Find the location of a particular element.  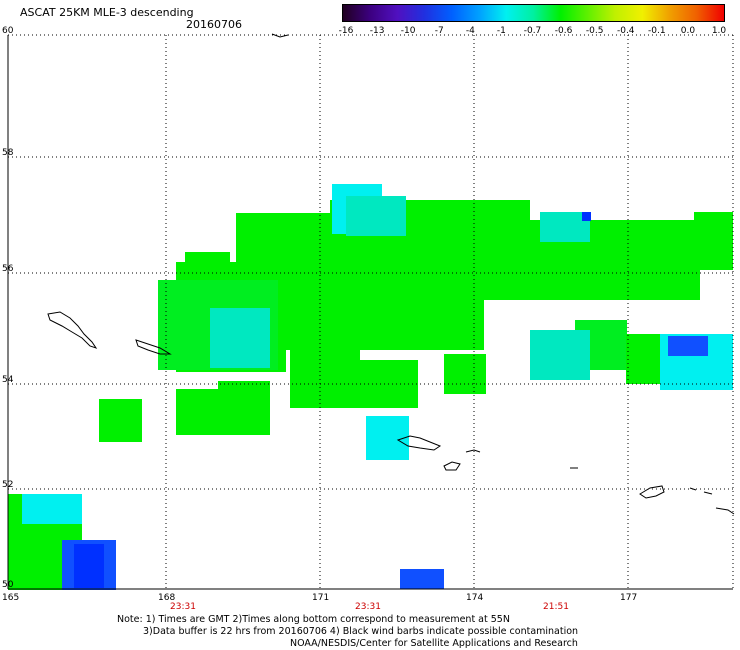

colorbar-label: 0.0 is located at coordinates (688, 31).